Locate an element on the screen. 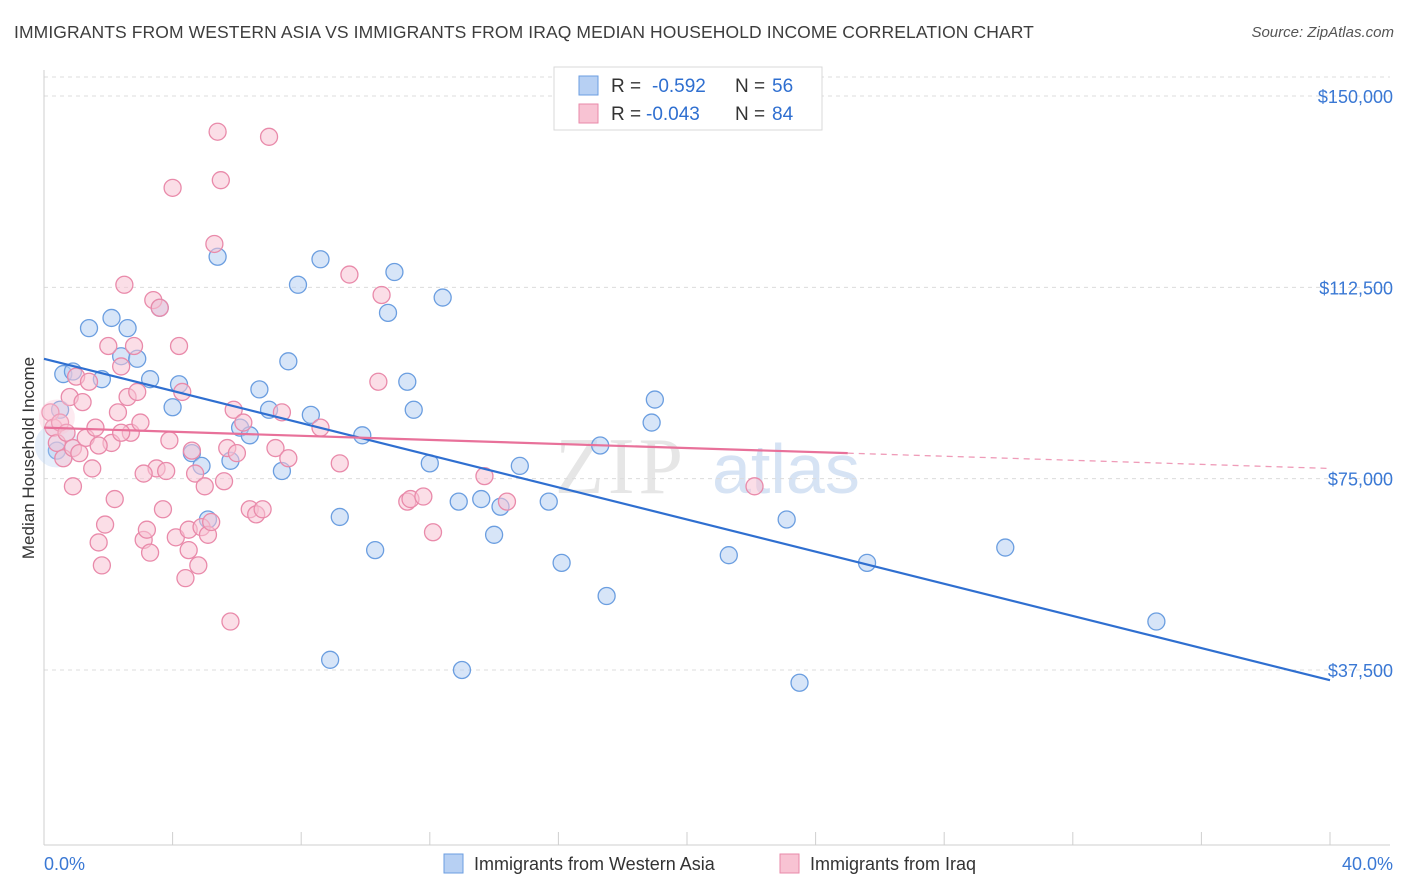  stats-n-value-western-asia: 56 is located at coordinates (782, 86).